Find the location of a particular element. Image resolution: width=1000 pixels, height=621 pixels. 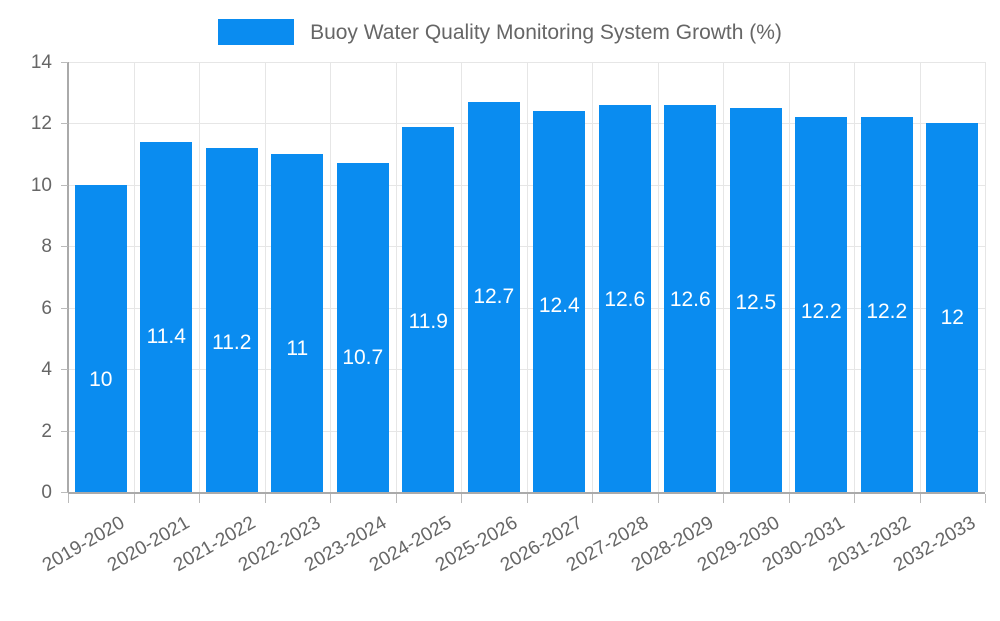

bar-value-label: 11.2 is located at coordinates (232, 342).